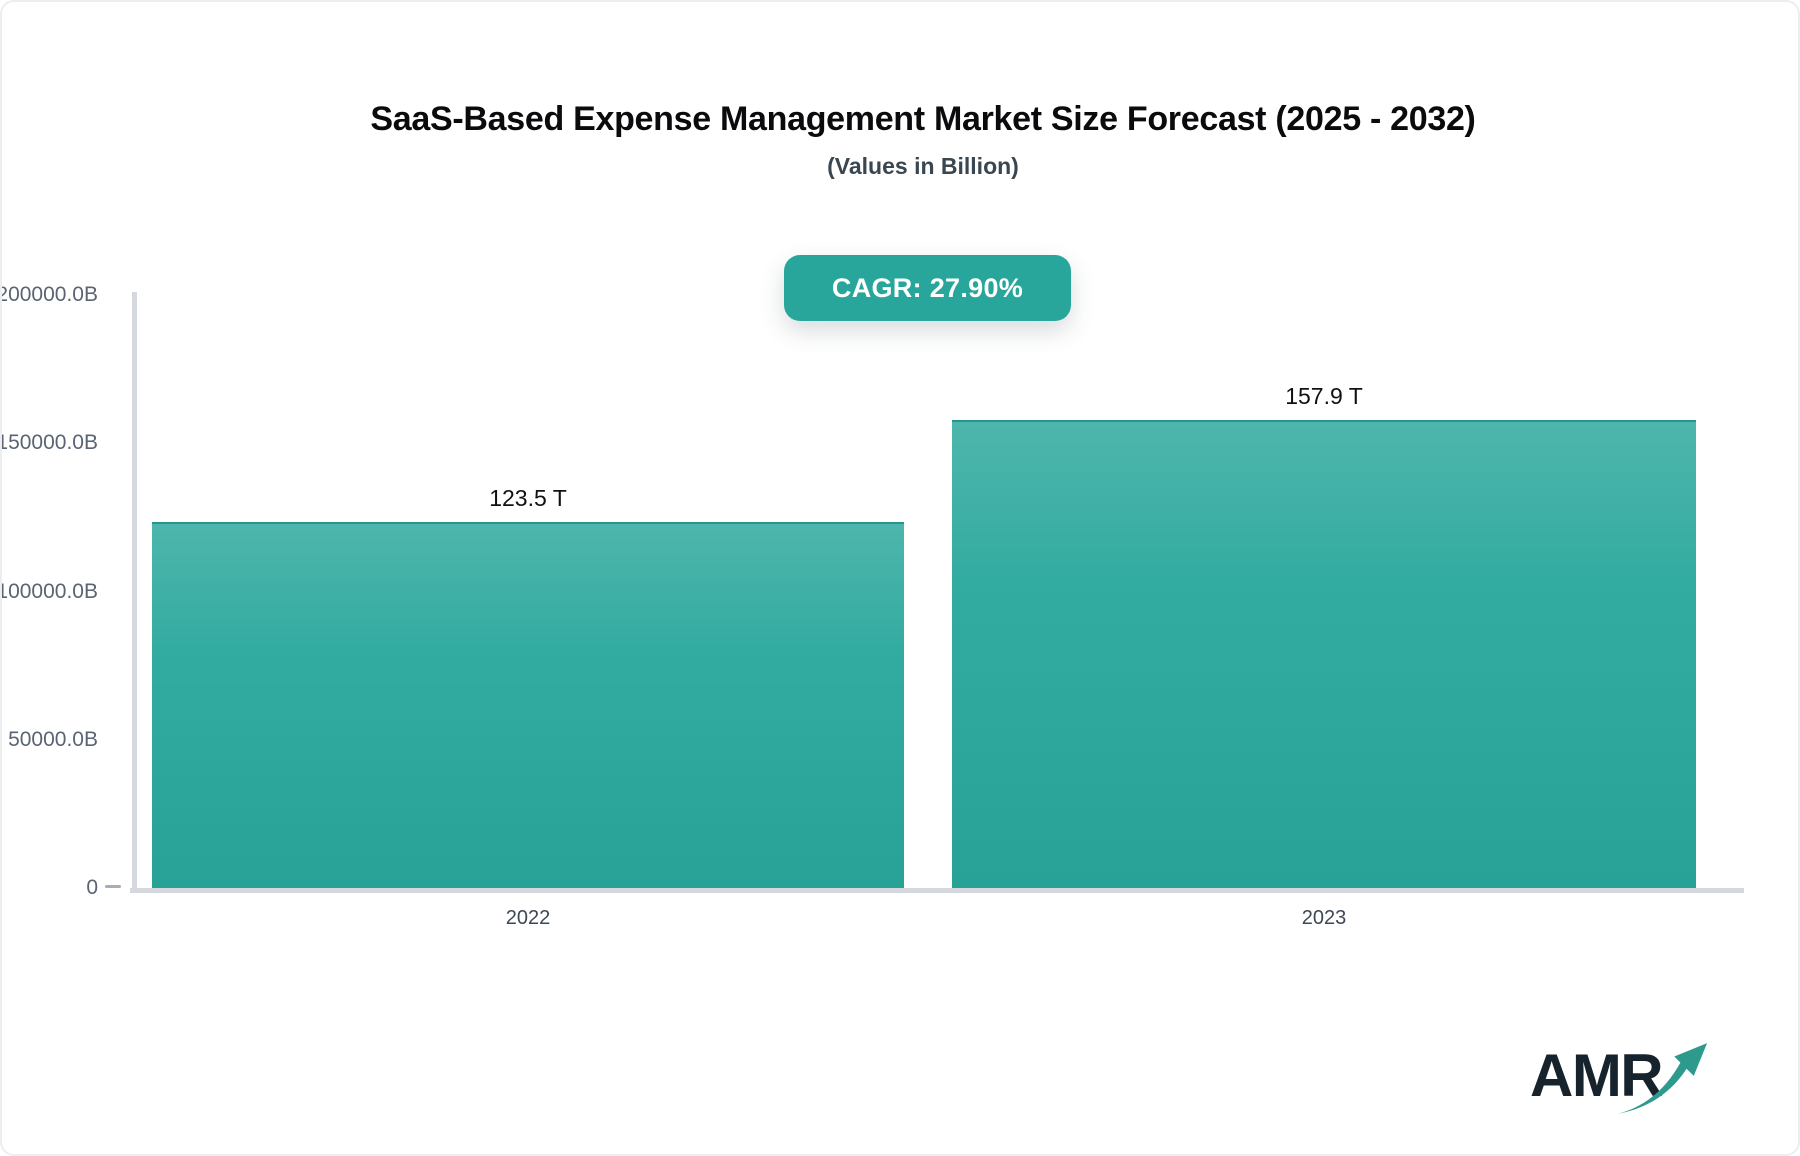 This screenshot has width=1800, height=1156. Describe the element at coordinates (937, 890) in the screenshot. I see `x-axis-line` at that location.